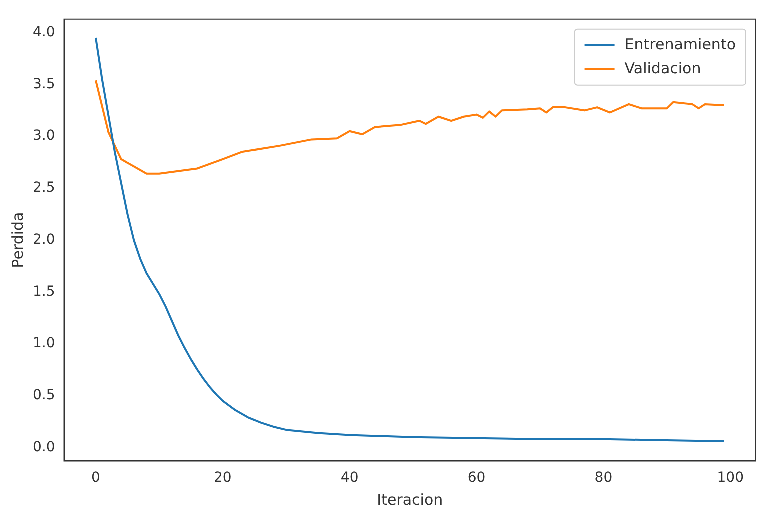 This screenshot has width=778, height=520. I want to click on y-tick-label: 0.0, so click(44, 447).